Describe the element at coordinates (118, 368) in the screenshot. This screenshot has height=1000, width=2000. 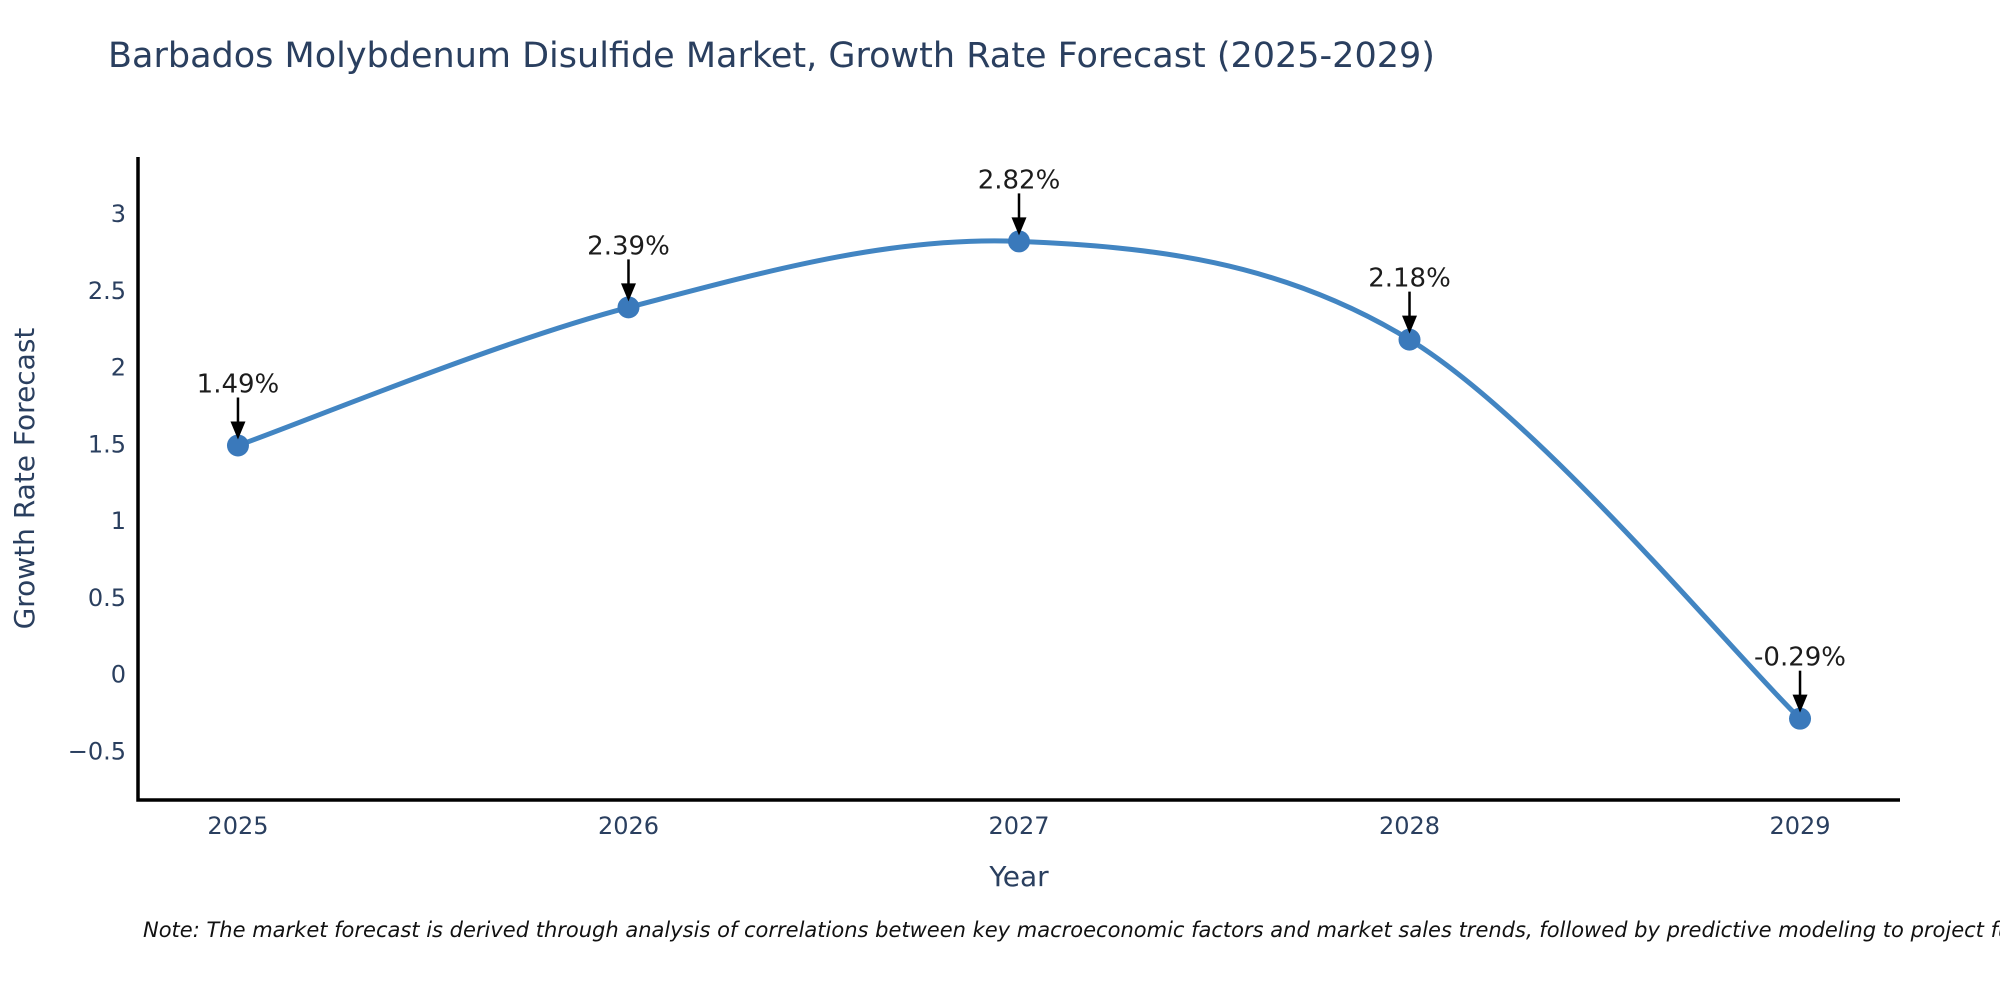
I see `y-tick-label: 2` at that location.